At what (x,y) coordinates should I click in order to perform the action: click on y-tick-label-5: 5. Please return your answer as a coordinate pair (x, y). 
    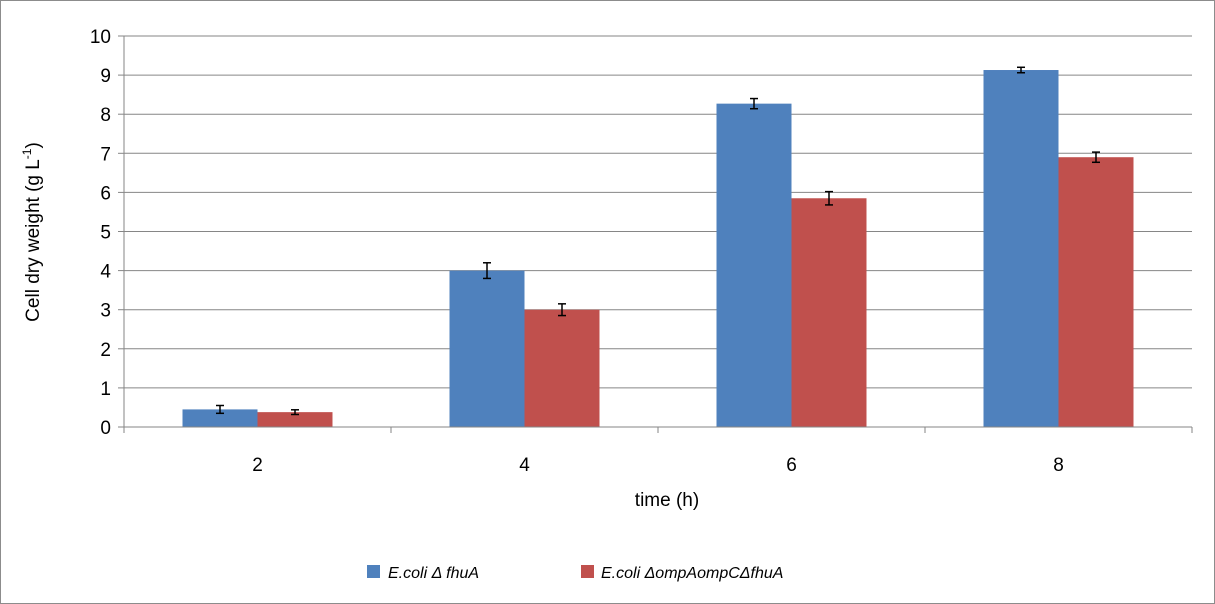
    Looking at the image, I should click on (105, 233).